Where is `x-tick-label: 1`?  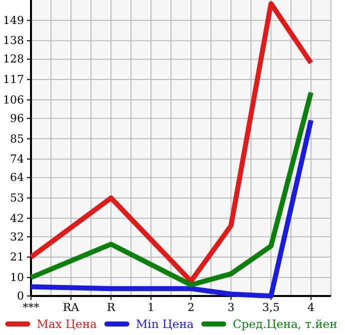 x-tick-label: 1 is located at coordinates (151, 307).